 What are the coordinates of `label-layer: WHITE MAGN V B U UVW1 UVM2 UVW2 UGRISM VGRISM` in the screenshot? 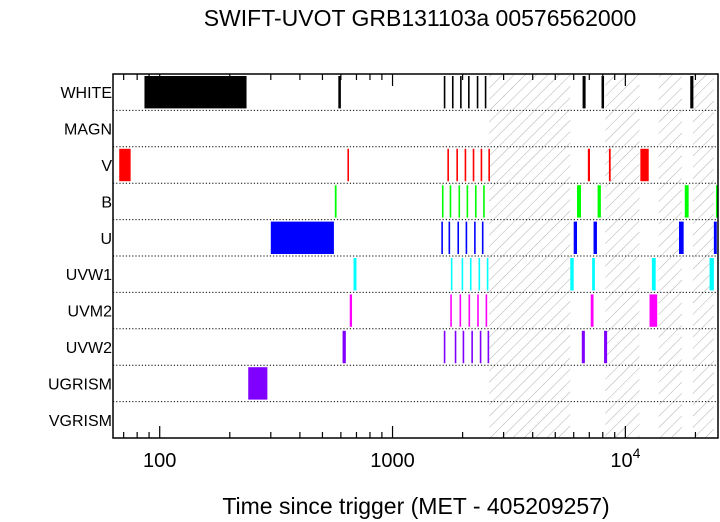 It's located at (80, 257).